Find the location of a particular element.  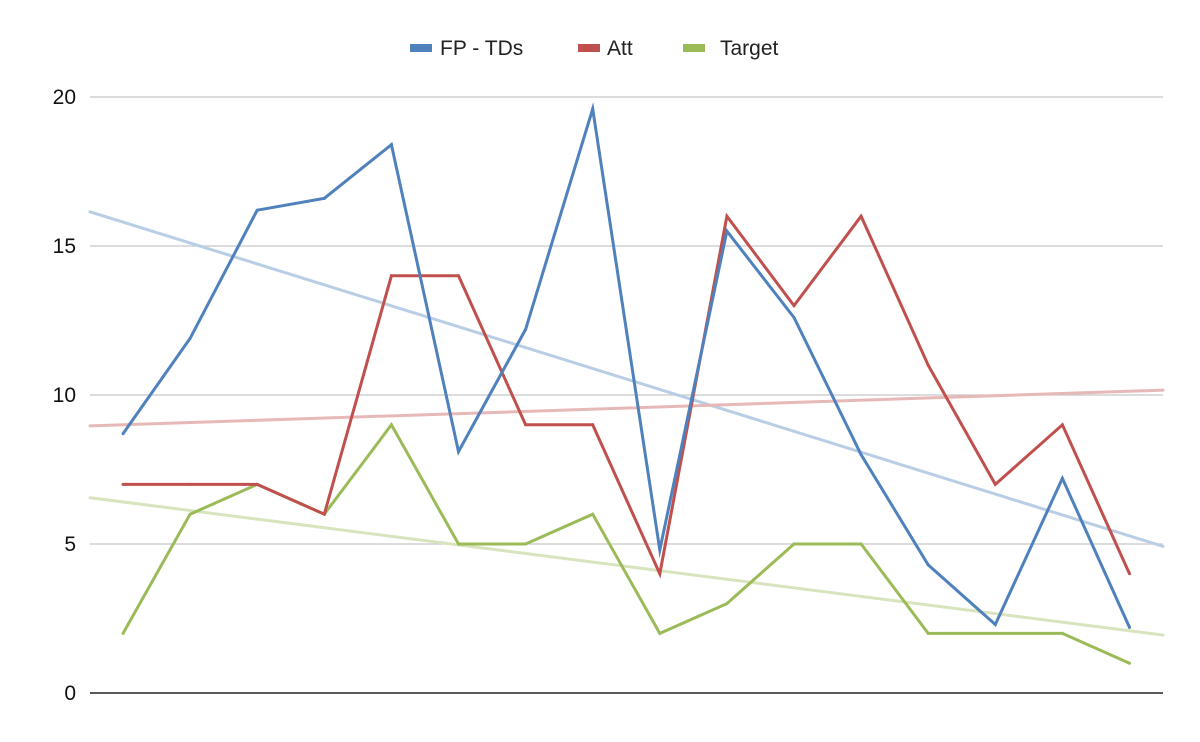

legend: FP - TDs Att Target is located at coordinates (594, 48).